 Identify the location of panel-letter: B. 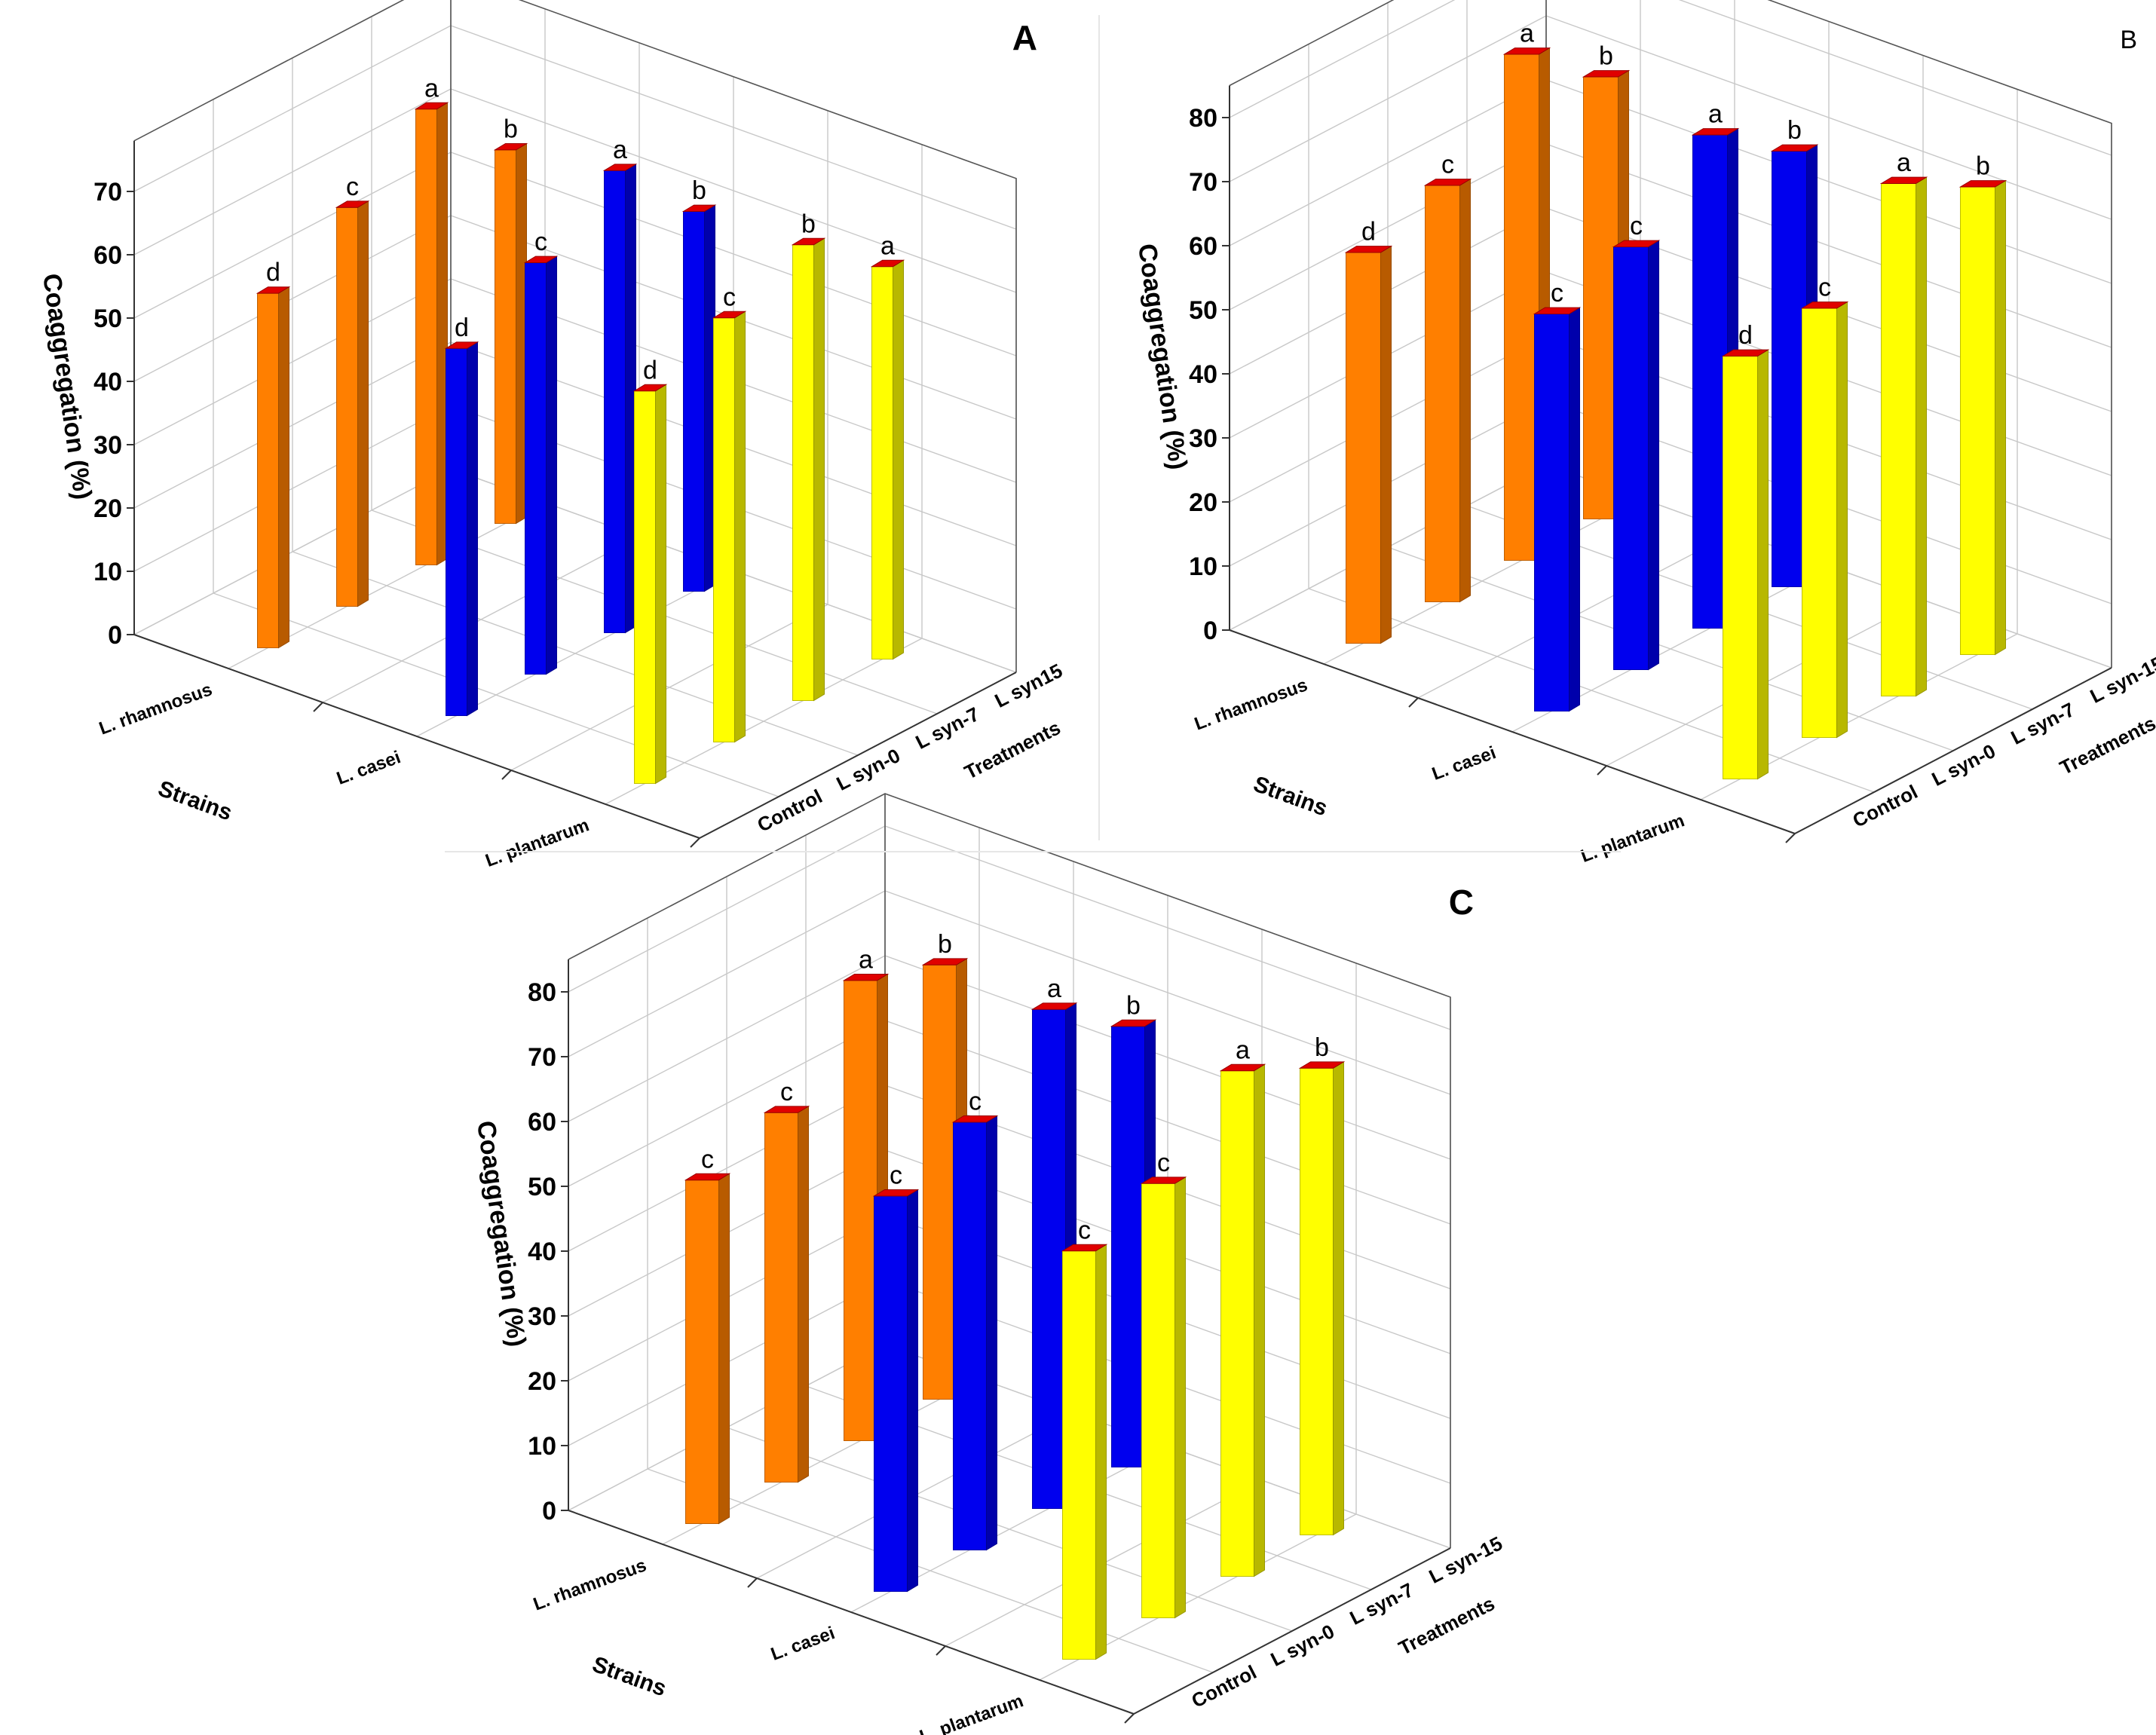
(2128, 40).